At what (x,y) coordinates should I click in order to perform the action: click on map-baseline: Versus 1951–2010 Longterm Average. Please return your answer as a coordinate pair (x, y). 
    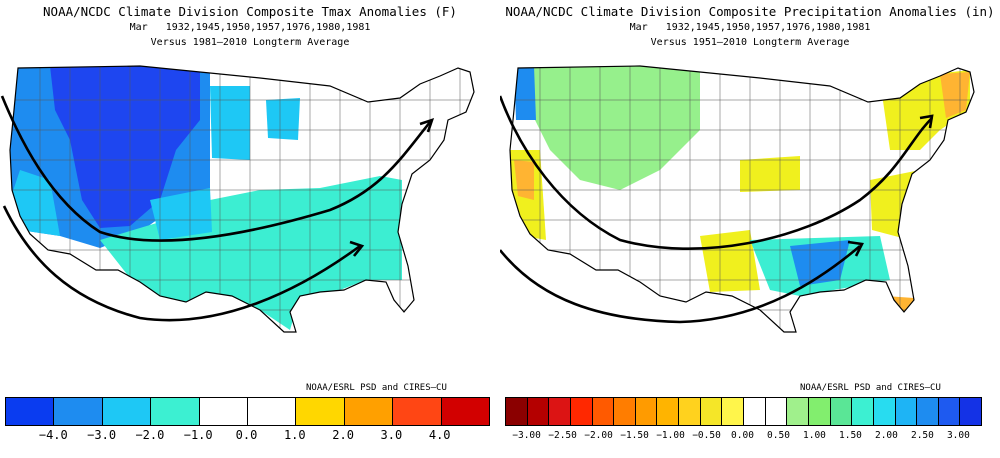
    Looking at the image, I should click on (750, 42).